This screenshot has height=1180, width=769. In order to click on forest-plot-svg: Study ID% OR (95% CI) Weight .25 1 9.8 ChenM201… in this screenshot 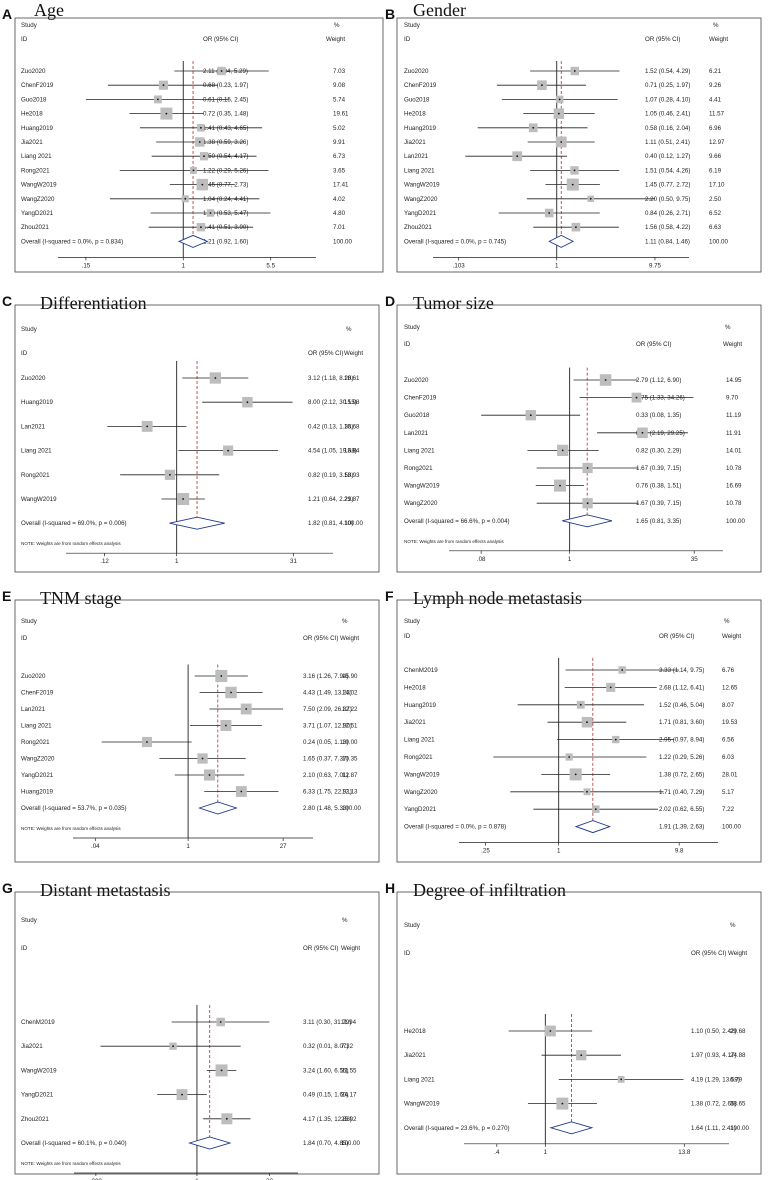, I will do `click(579, 731)`.